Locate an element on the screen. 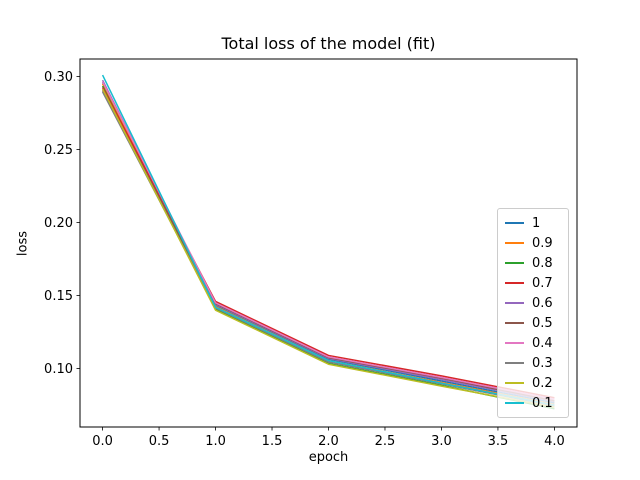 This screenshot has width=640, height=480. y-tick-label: 0.30 is located at coordinates (58, 77).